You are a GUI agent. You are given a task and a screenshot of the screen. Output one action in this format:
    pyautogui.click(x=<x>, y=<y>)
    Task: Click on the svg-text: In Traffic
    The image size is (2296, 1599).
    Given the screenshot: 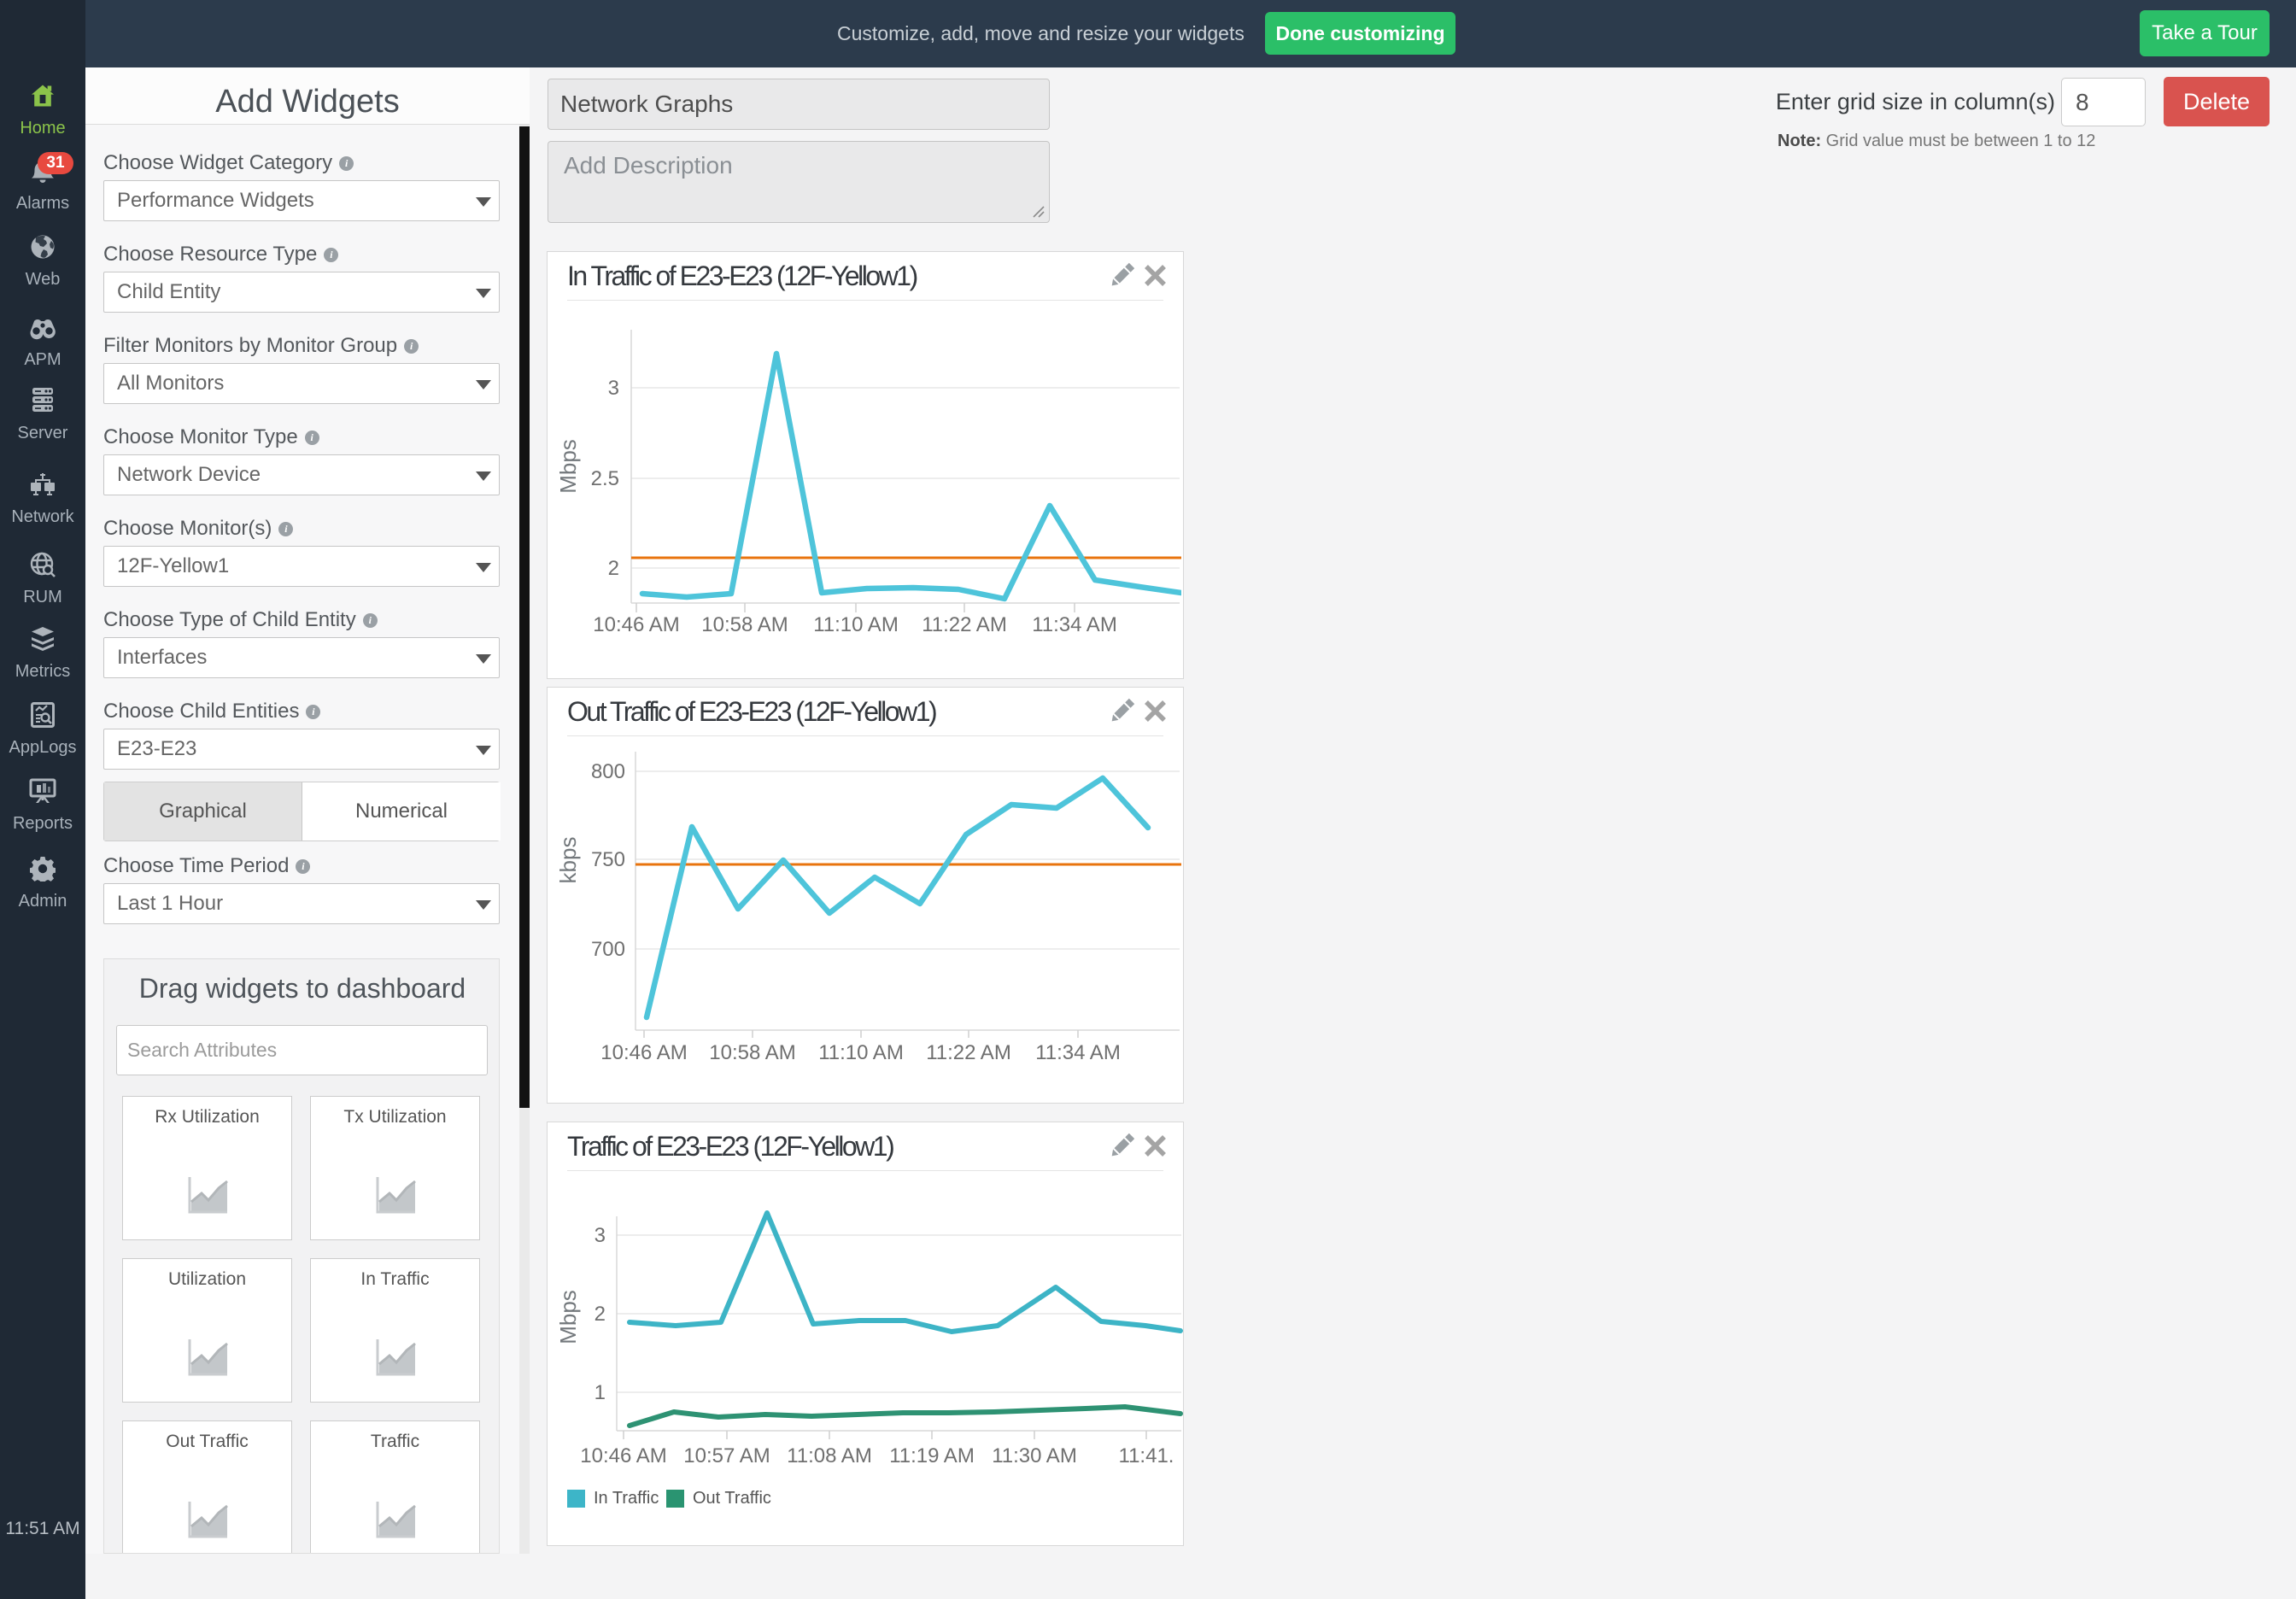 What is the action you would take?
    pyautogui.click(x=626, y=1498)
    